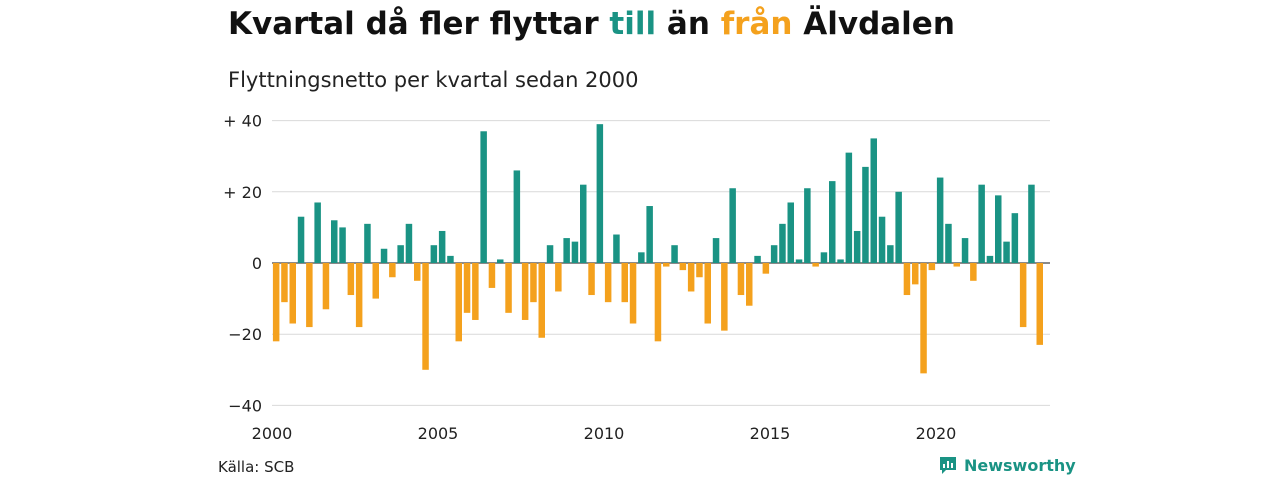 The image size is (1280, 480). What do you see at coordinates (438, 433) in the screenshot?
I see `x-tick-label: 2005` at bounding box center [438, 433].